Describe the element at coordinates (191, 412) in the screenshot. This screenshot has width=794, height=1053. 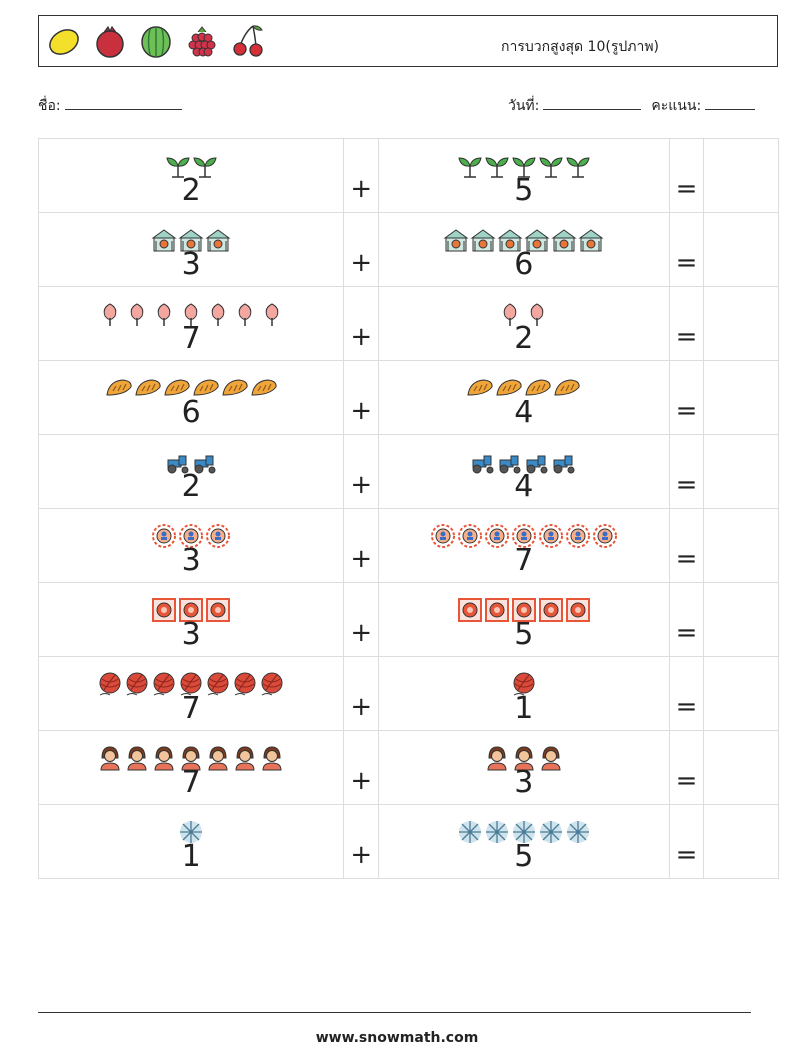
I see `operand-a-number: 6` at that location.